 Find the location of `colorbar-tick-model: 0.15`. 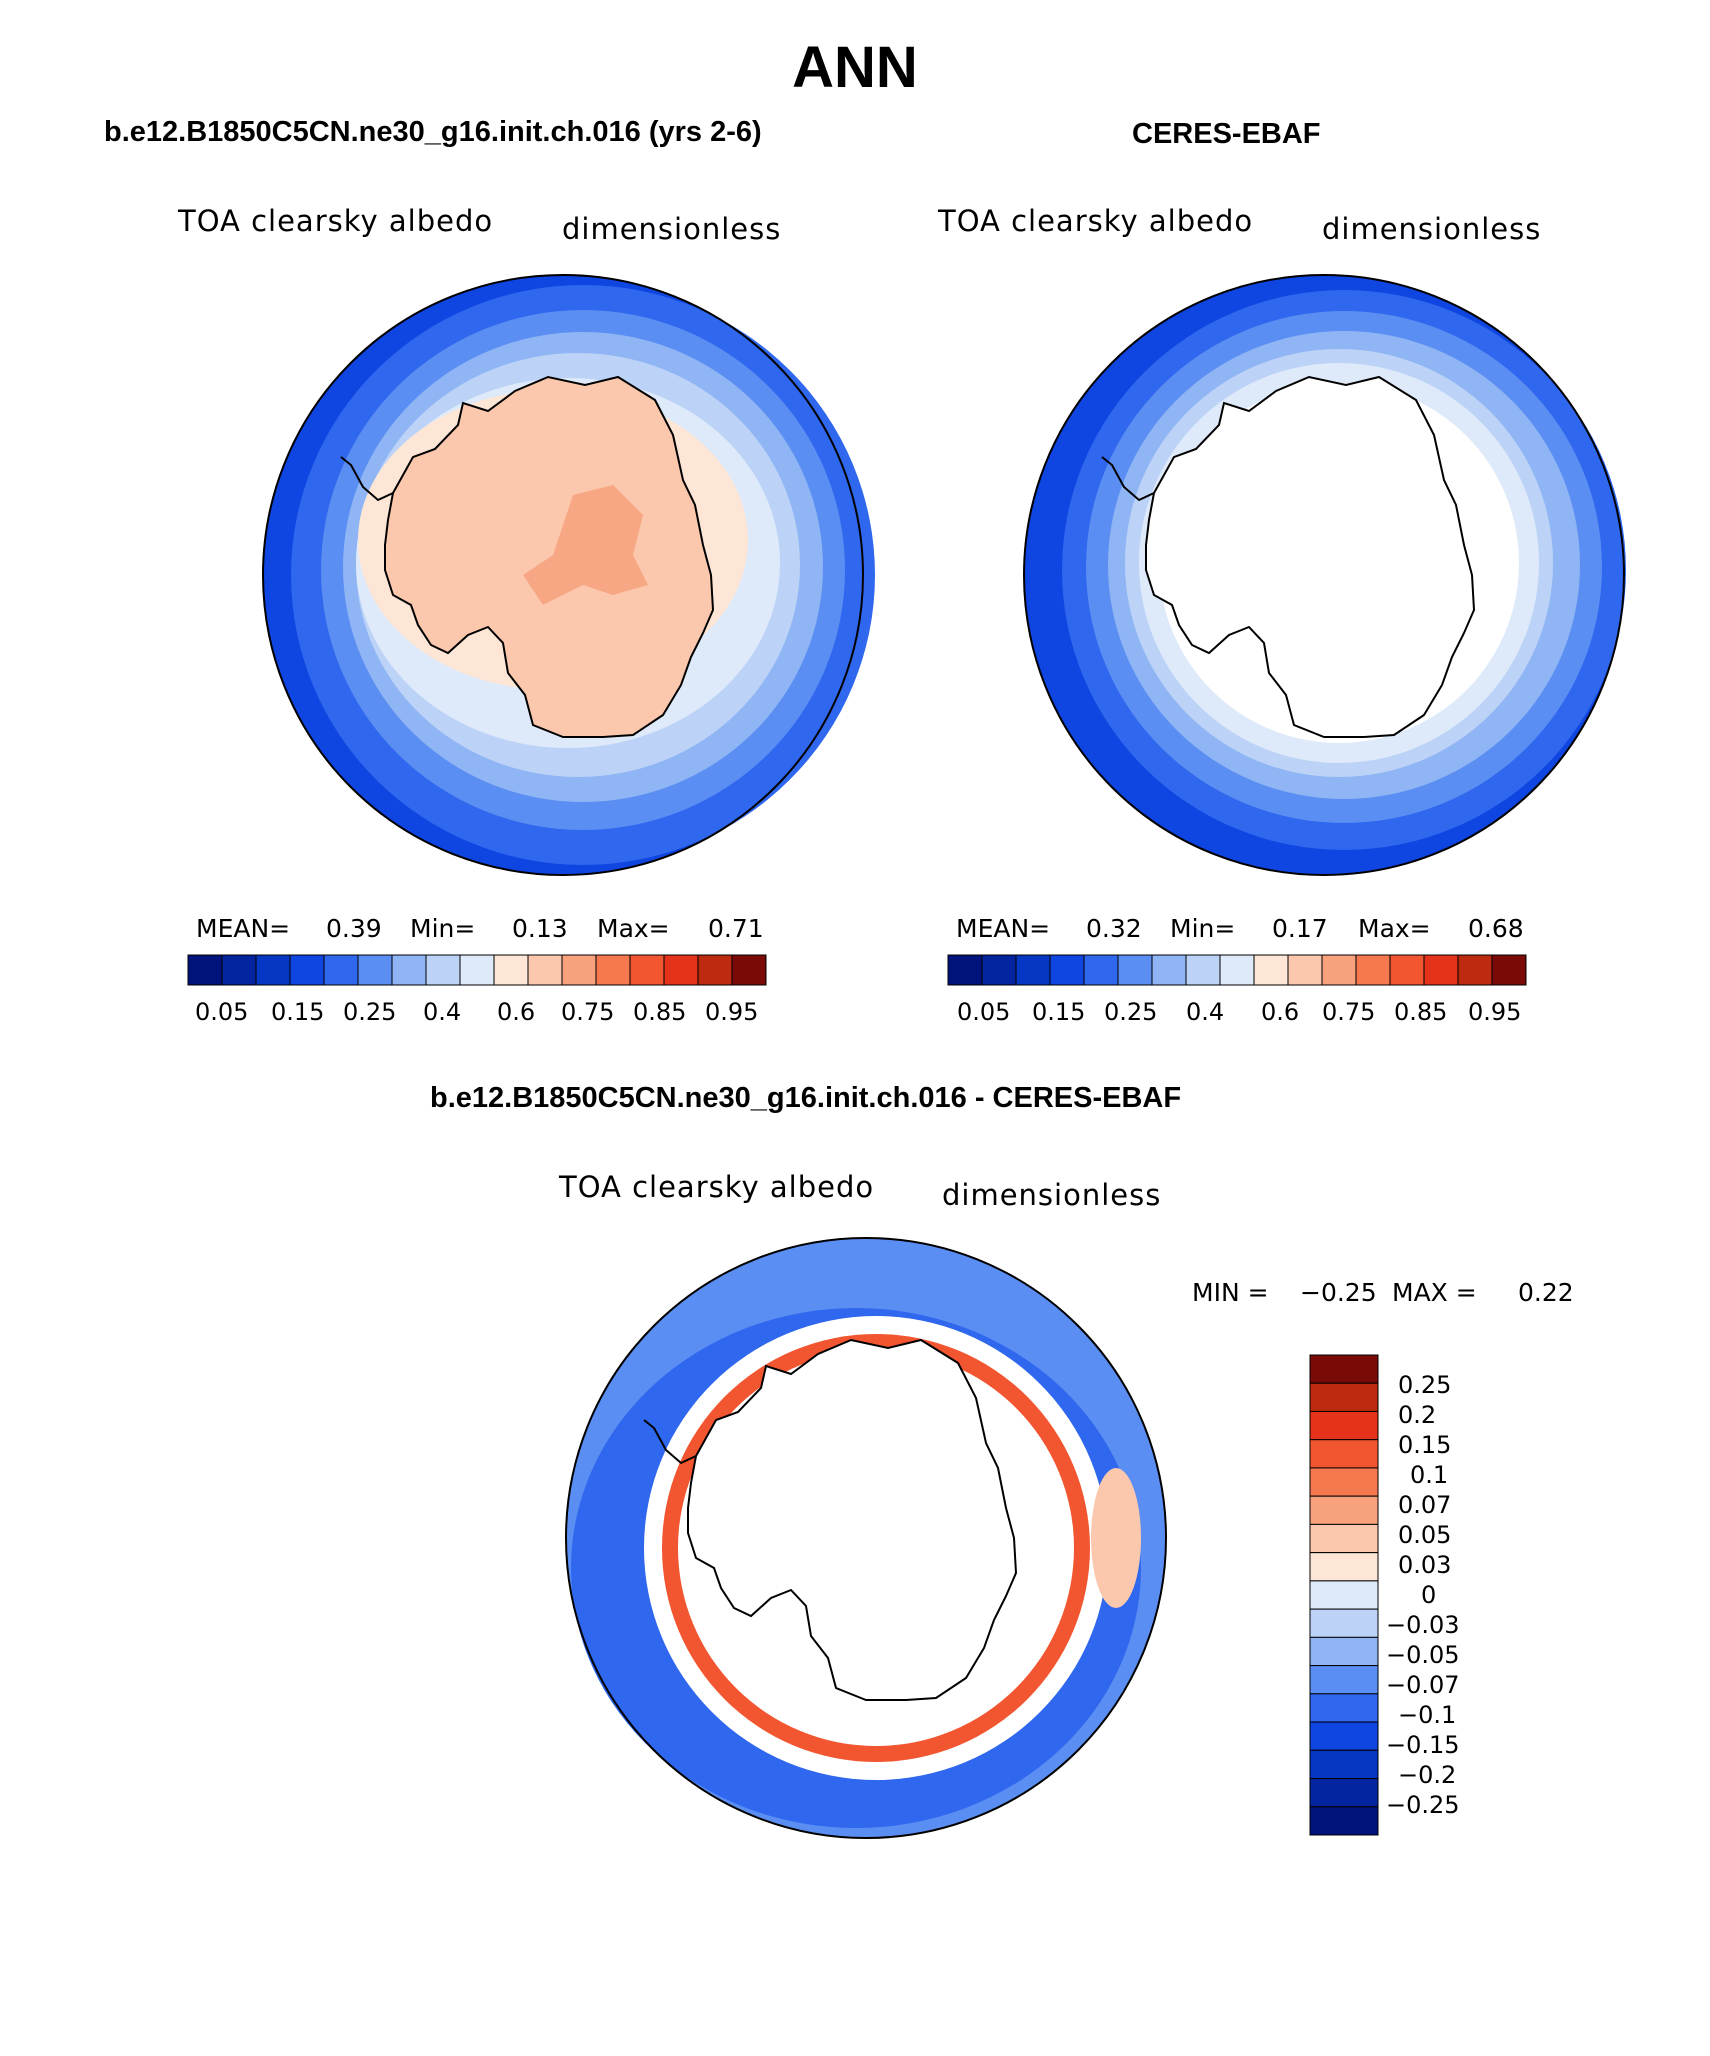

colorbar-tick-model: 0.15 is located at coordinates (298, 1012).